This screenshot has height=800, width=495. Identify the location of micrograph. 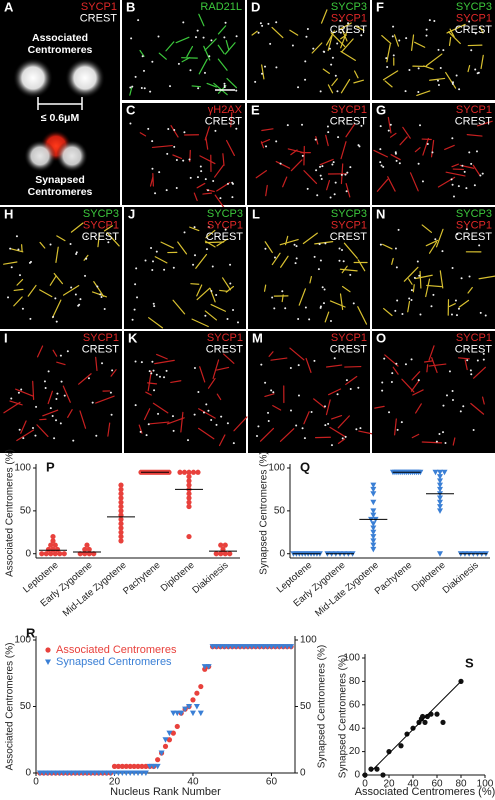
(433, 268).